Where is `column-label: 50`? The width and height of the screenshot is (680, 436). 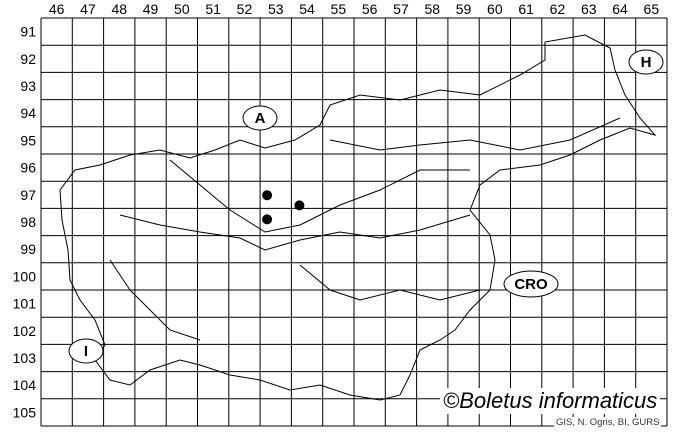
column-label: 50 is located at coordinates (182, 9).